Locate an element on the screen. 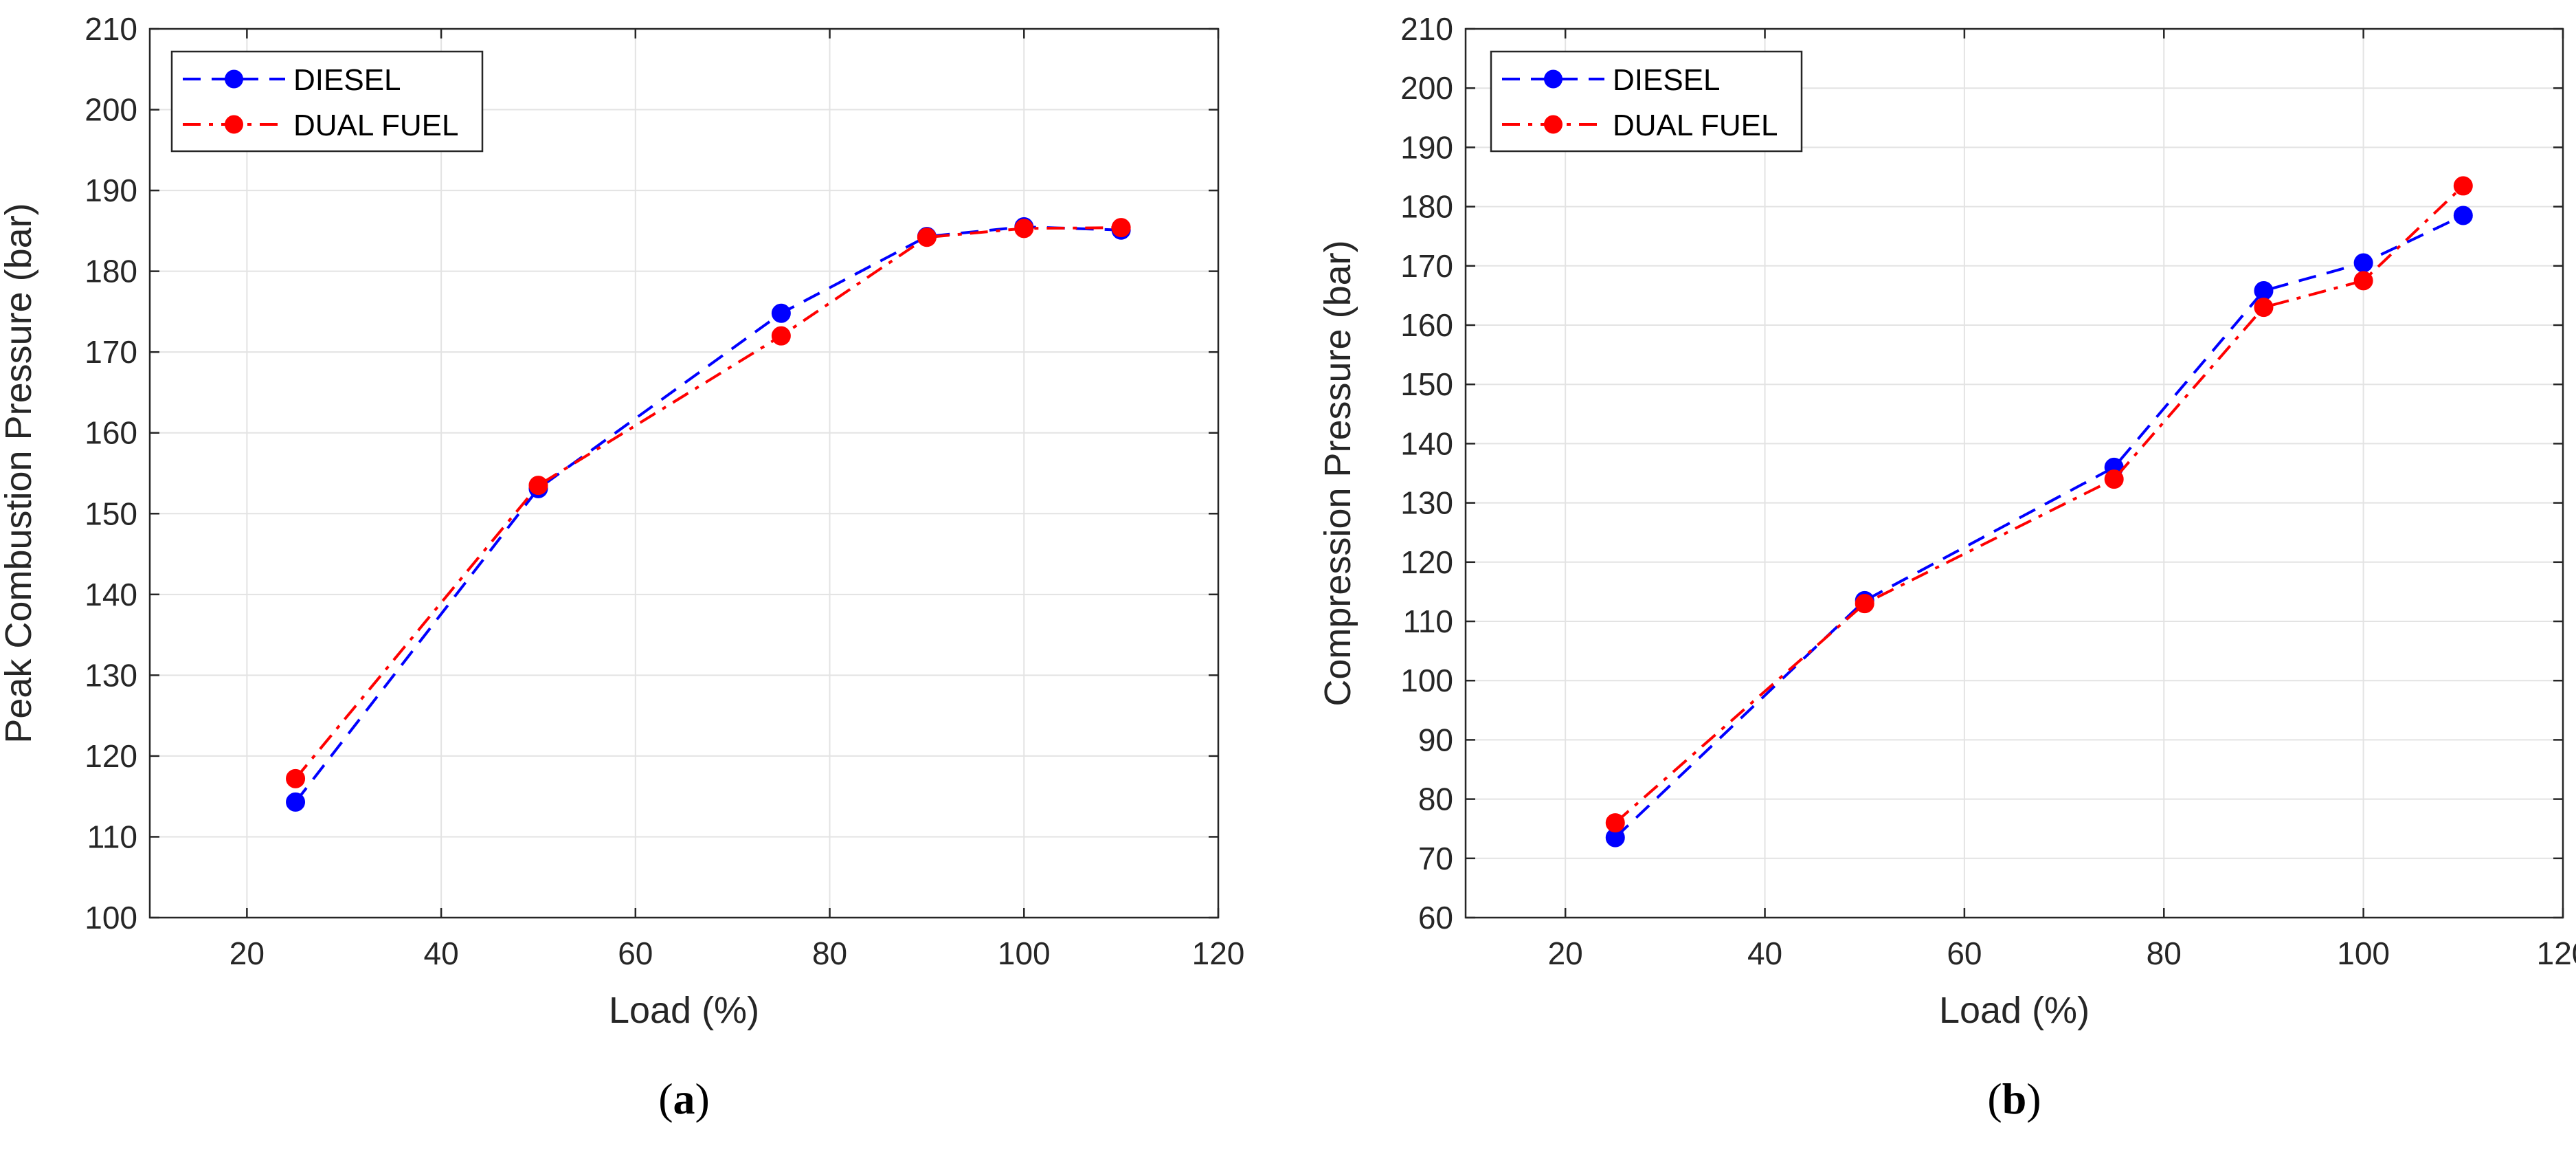 The height and width of the screenshot is (1152, 2576). panel-label: (b) is located at coordinates (2014, 1098).